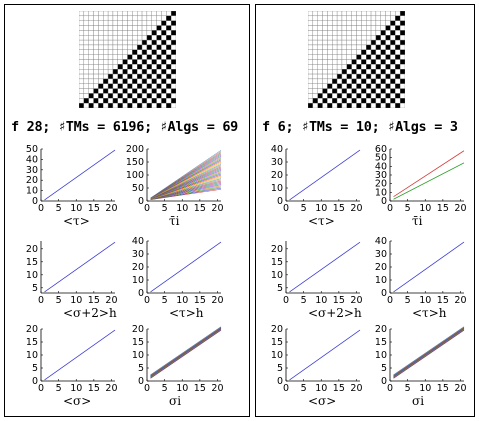 This screenshot has width=479, height=421. Describe the element at coordinates (138, 280) in the screenshot. I see `y-tick-label: 10` at that location.